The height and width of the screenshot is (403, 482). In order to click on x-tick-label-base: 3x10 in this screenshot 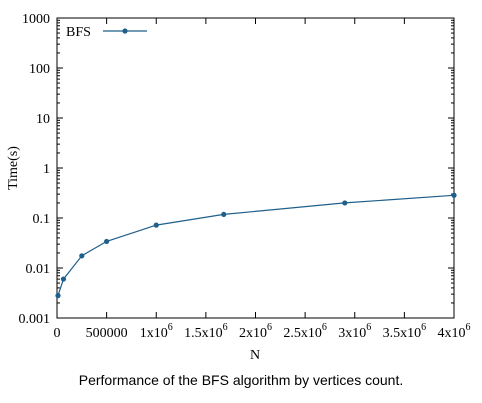, I will do `click(352, 333)`.